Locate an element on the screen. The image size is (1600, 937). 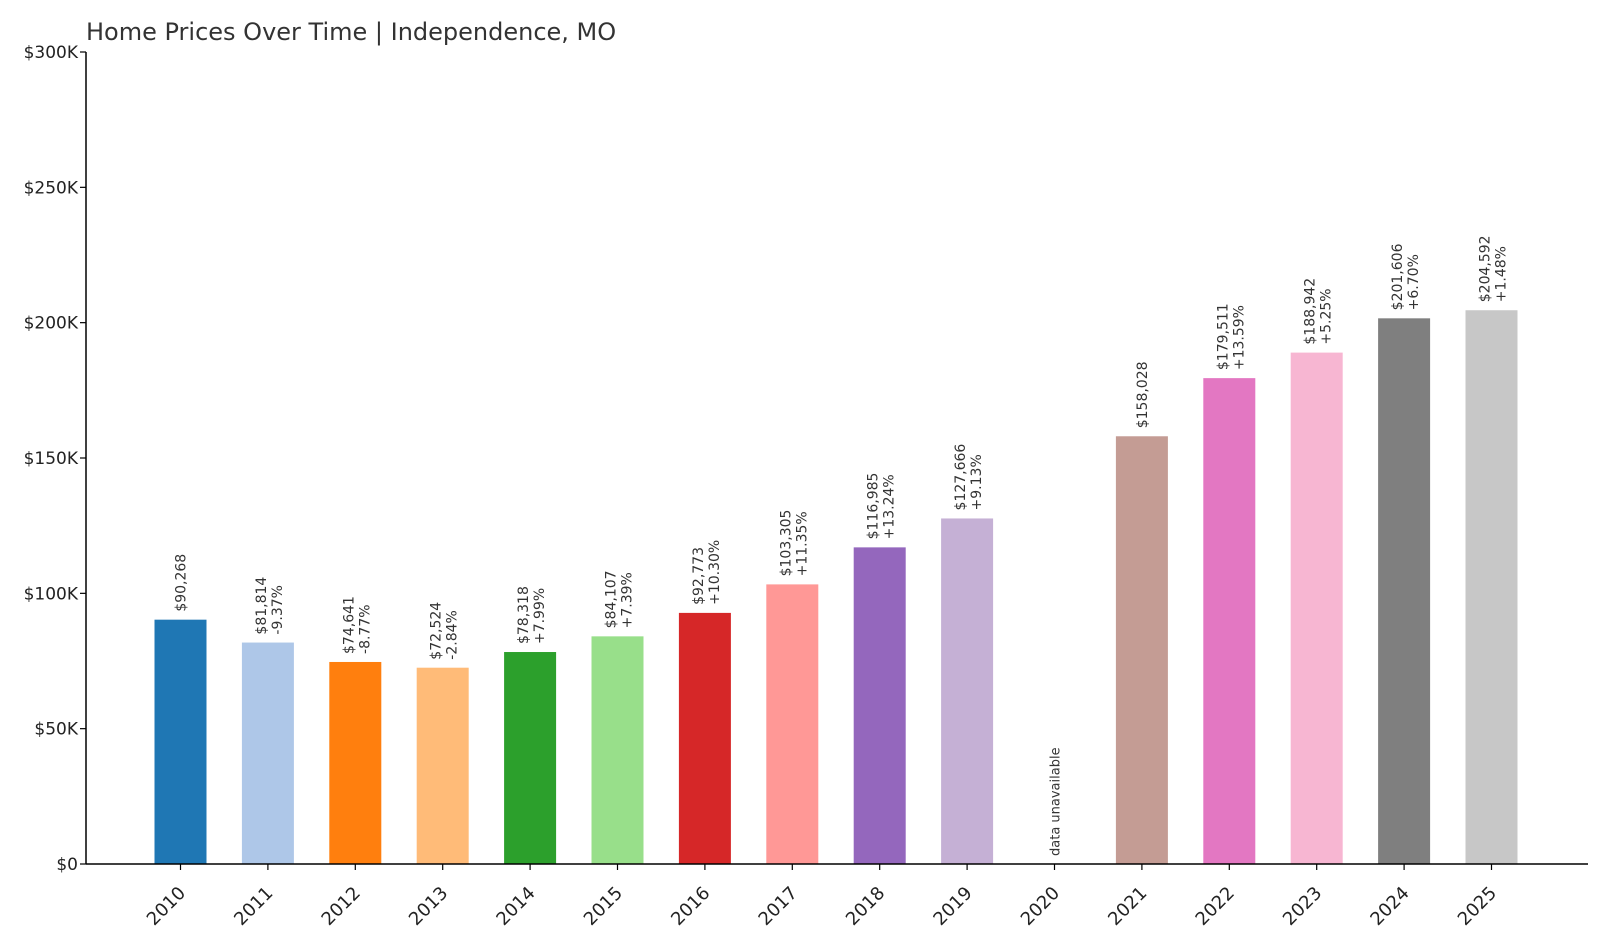
bar-change-label: -2.84% is located at coordinates (453, 635).